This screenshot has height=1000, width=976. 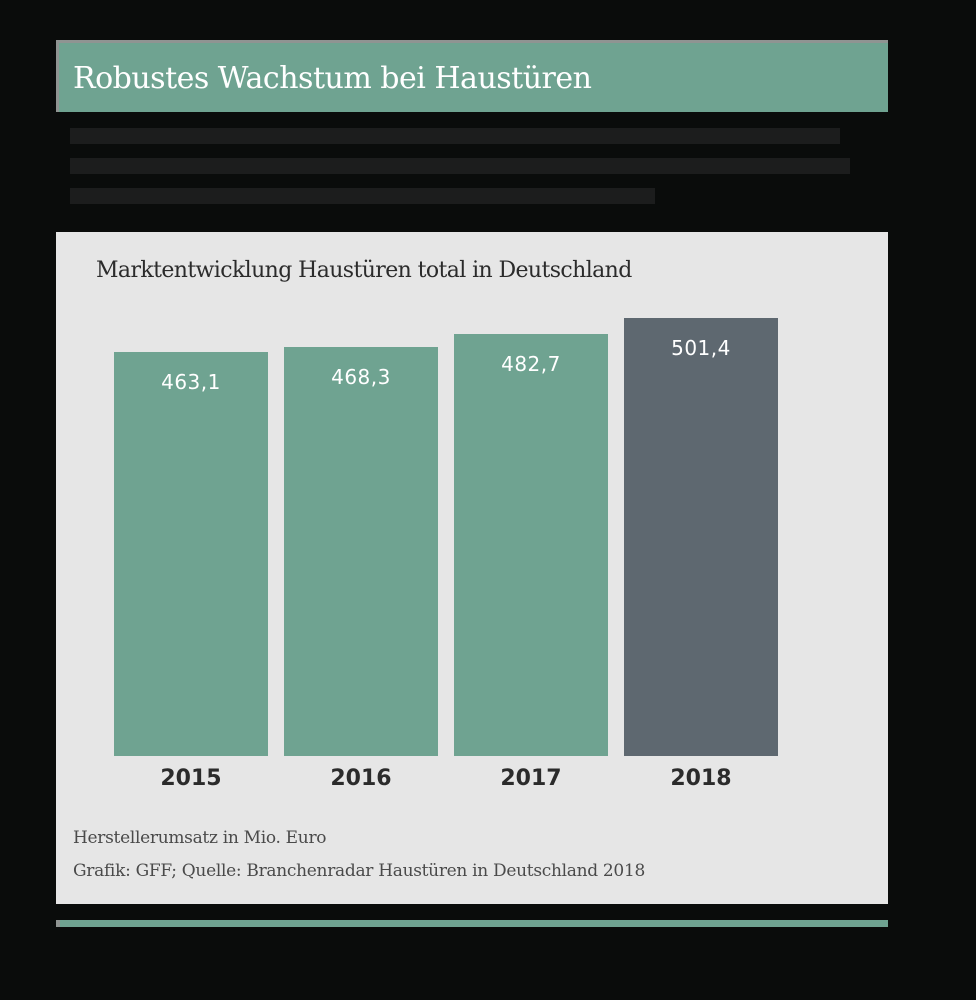 I want to click on x-tick-label: 2015, so click(x=191, y=778).